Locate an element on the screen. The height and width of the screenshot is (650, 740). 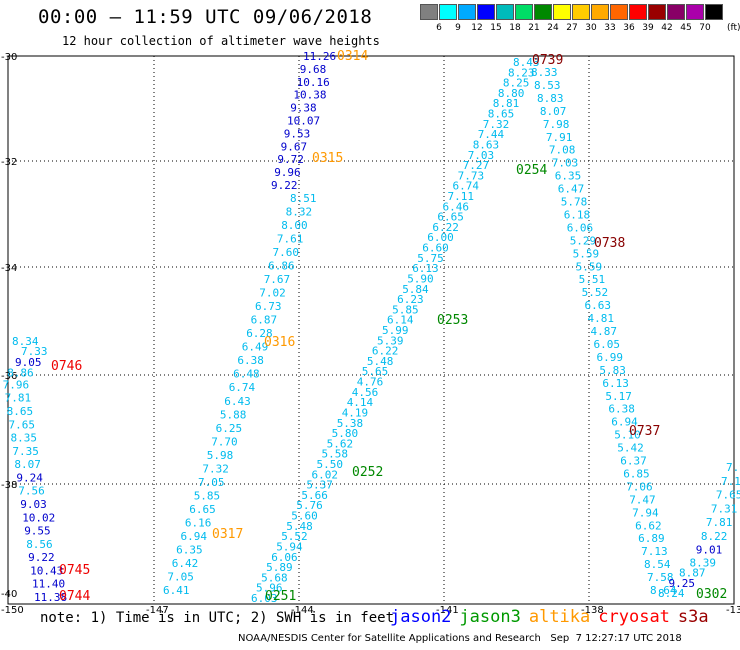
pass-time-label: 0746 is located at coordinates (66, 366).